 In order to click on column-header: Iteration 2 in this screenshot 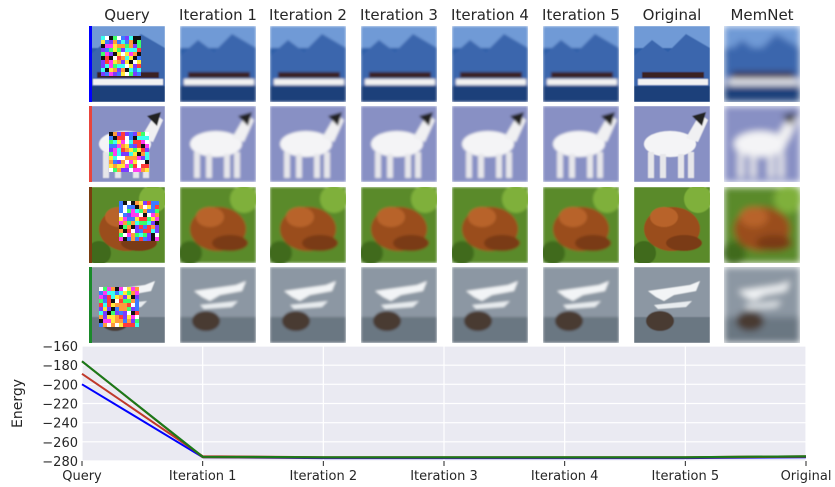, I will do `click(308, 15)`.